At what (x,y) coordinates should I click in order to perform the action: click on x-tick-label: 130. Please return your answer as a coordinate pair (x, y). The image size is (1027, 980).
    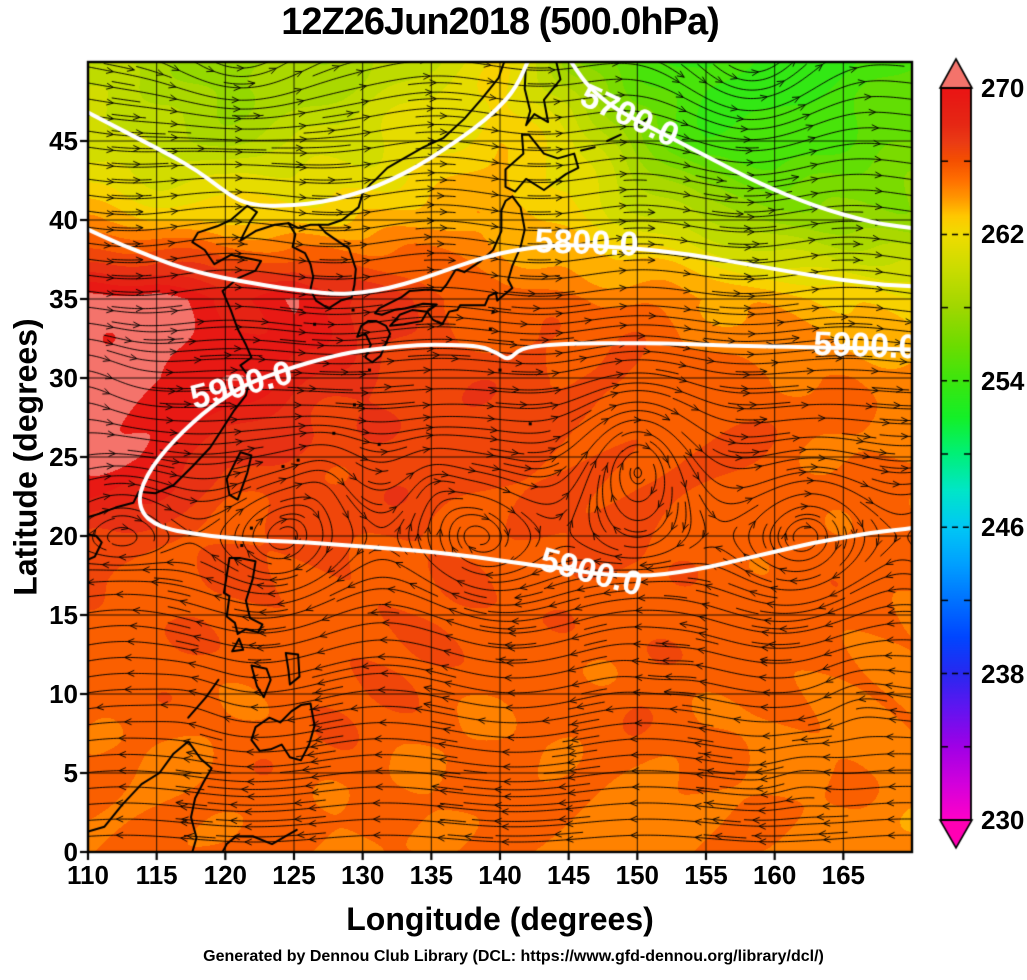
    Looking at the image, I should click on (362, 875).